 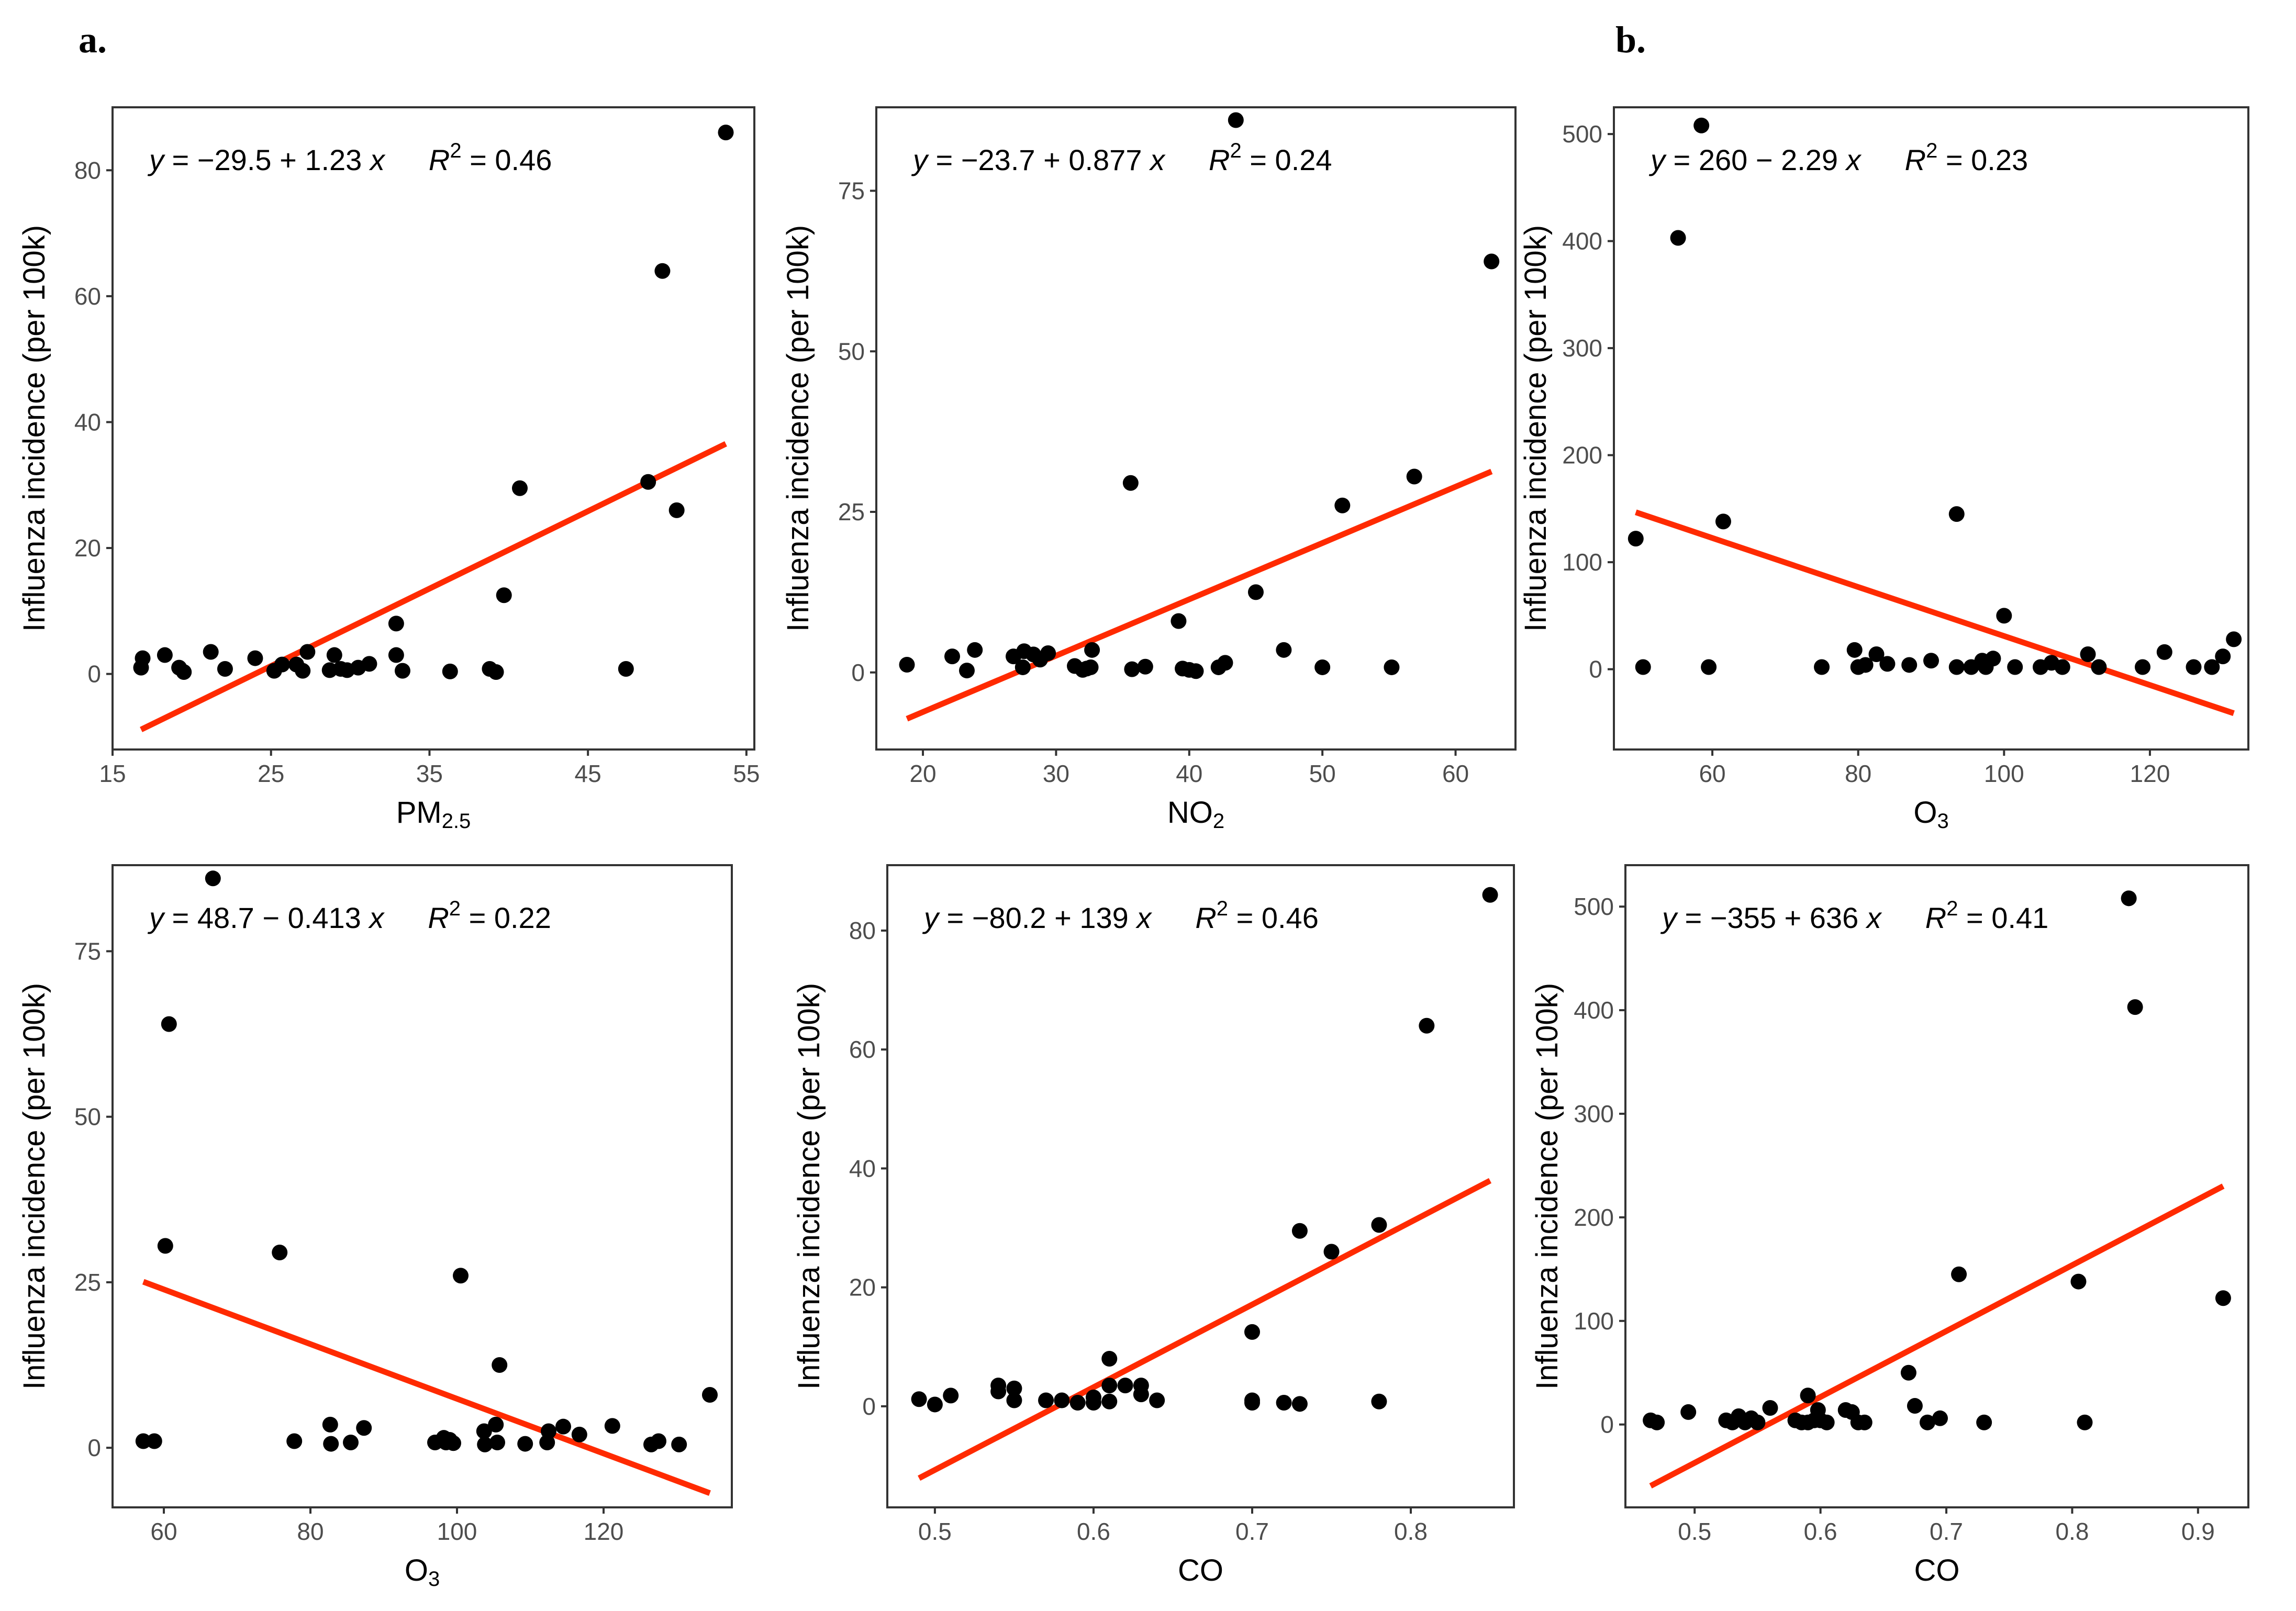 I want to click on x-tick-label: 120, so click(x=2150, y=773).